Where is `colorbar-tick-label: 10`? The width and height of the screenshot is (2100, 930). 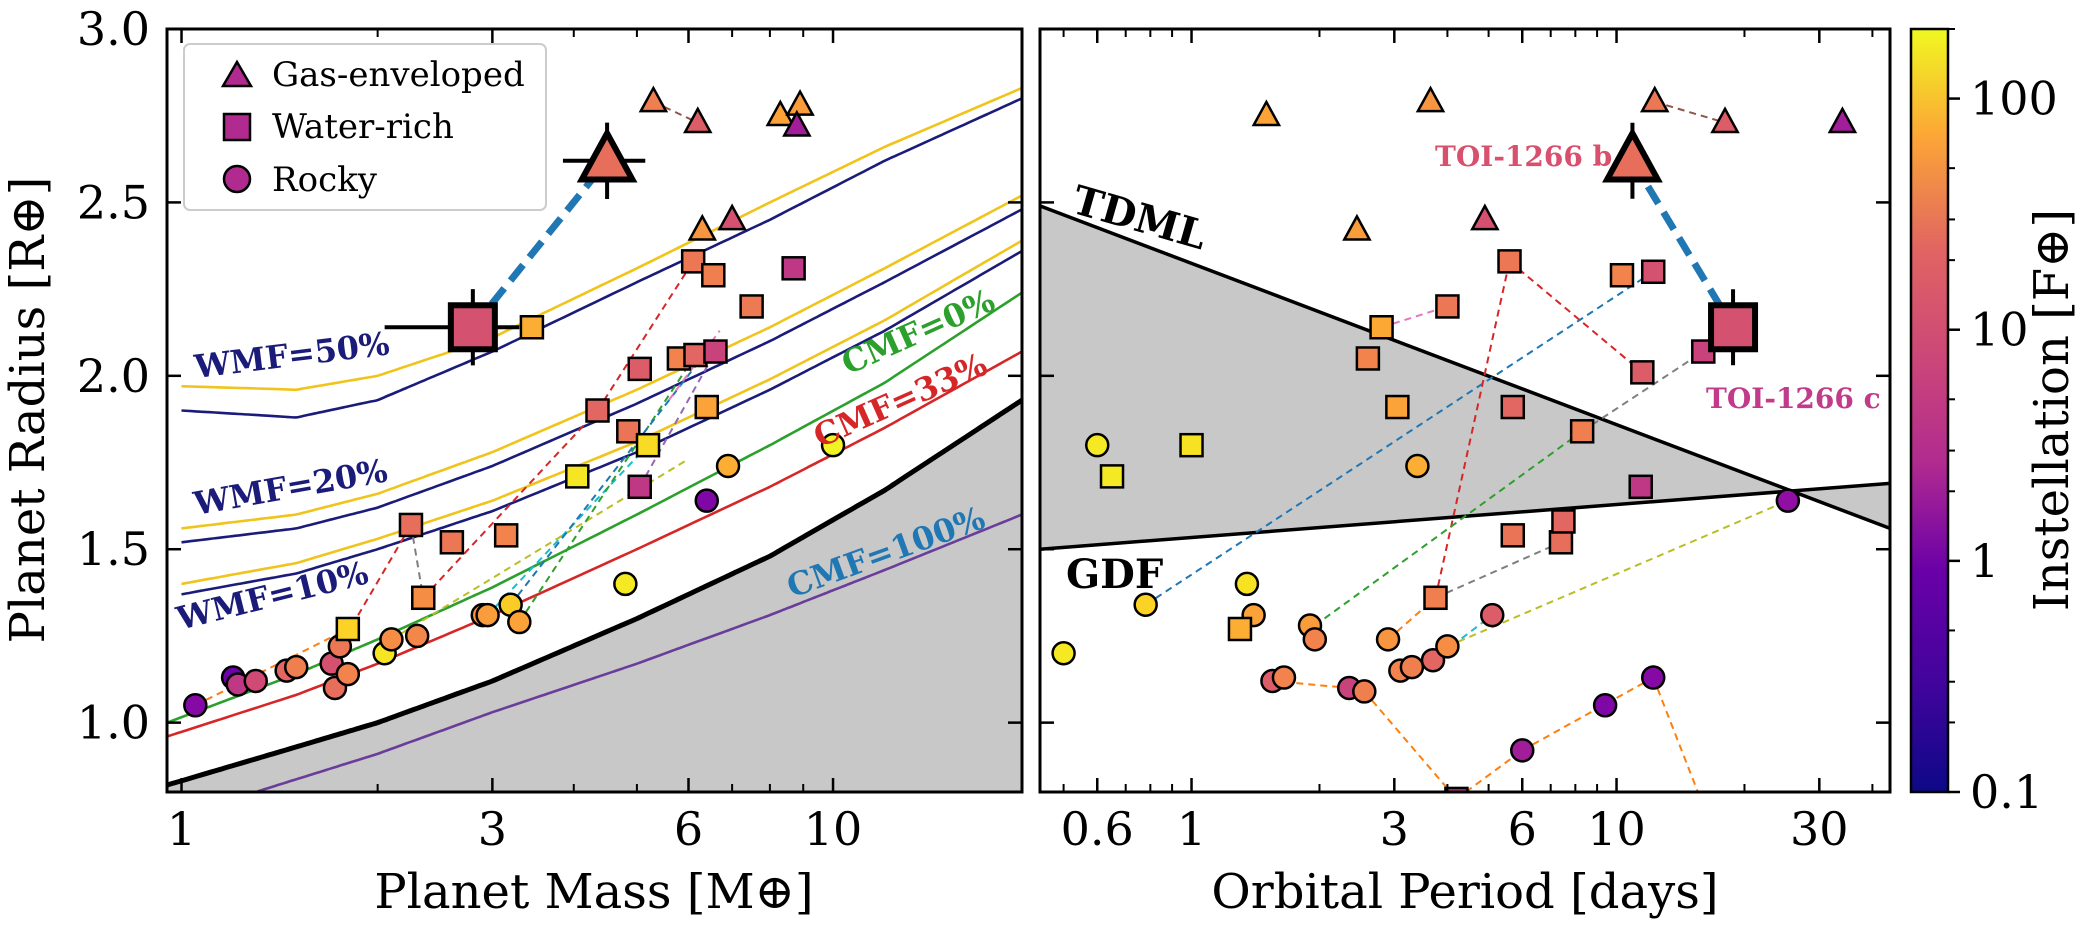
colorbar-tick-label: 10 is located at coordinates (1999, 330).